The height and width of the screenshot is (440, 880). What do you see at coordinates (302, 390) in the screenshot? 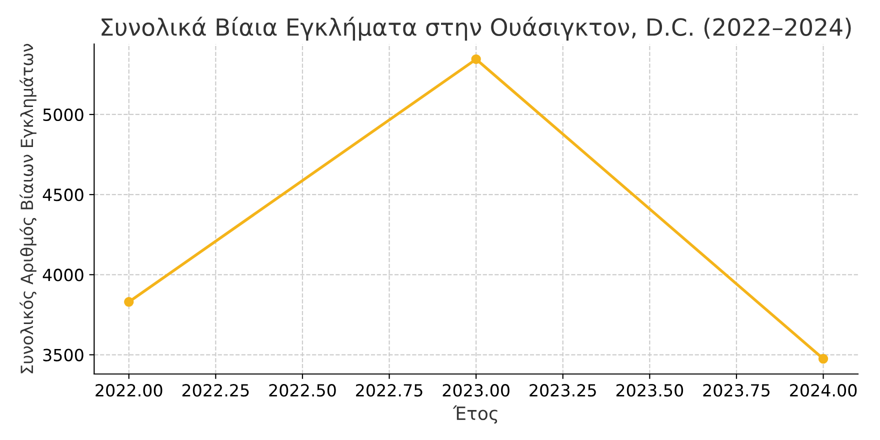
I see `x-tick-label: 2022.50` at bounding box center [302, 390].